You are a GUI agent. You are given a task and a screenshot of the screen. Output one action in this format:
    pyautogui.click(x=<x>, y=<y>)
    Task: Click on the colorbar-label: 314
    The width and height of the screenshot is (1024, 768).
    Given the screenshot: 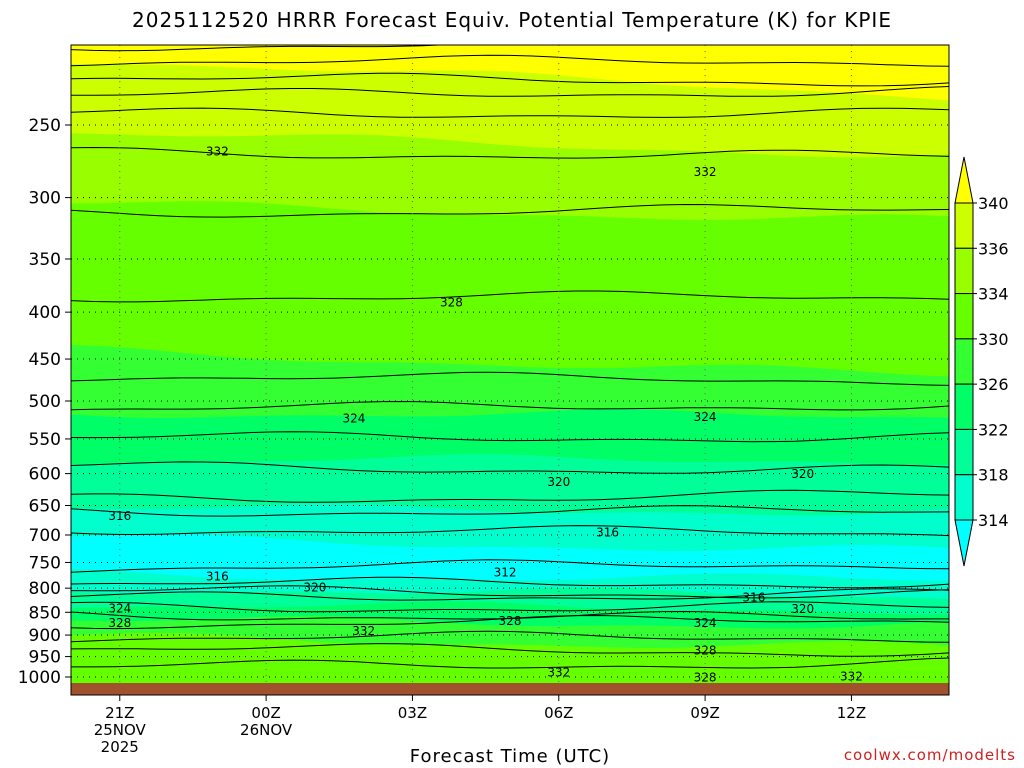 What is the action you would take?
    pyautogui.click(x=993, y=520)
    